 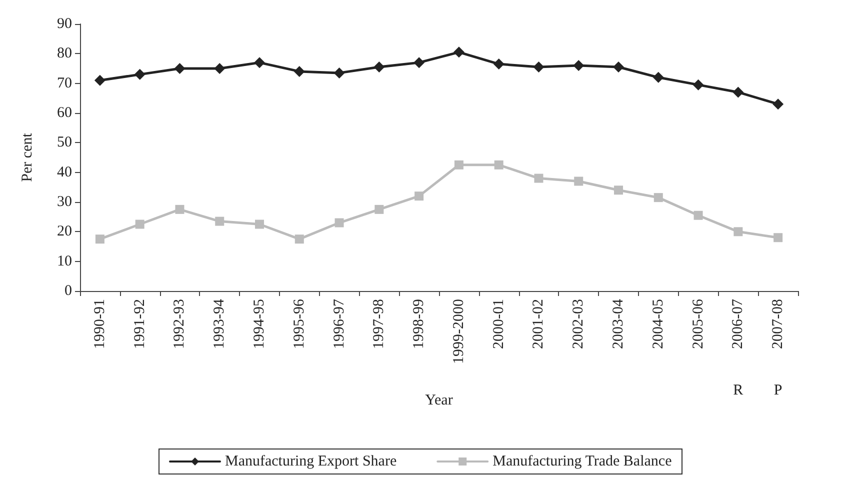 I want to click on x-tick-label: 2004-05, so click(x=658, y=324).